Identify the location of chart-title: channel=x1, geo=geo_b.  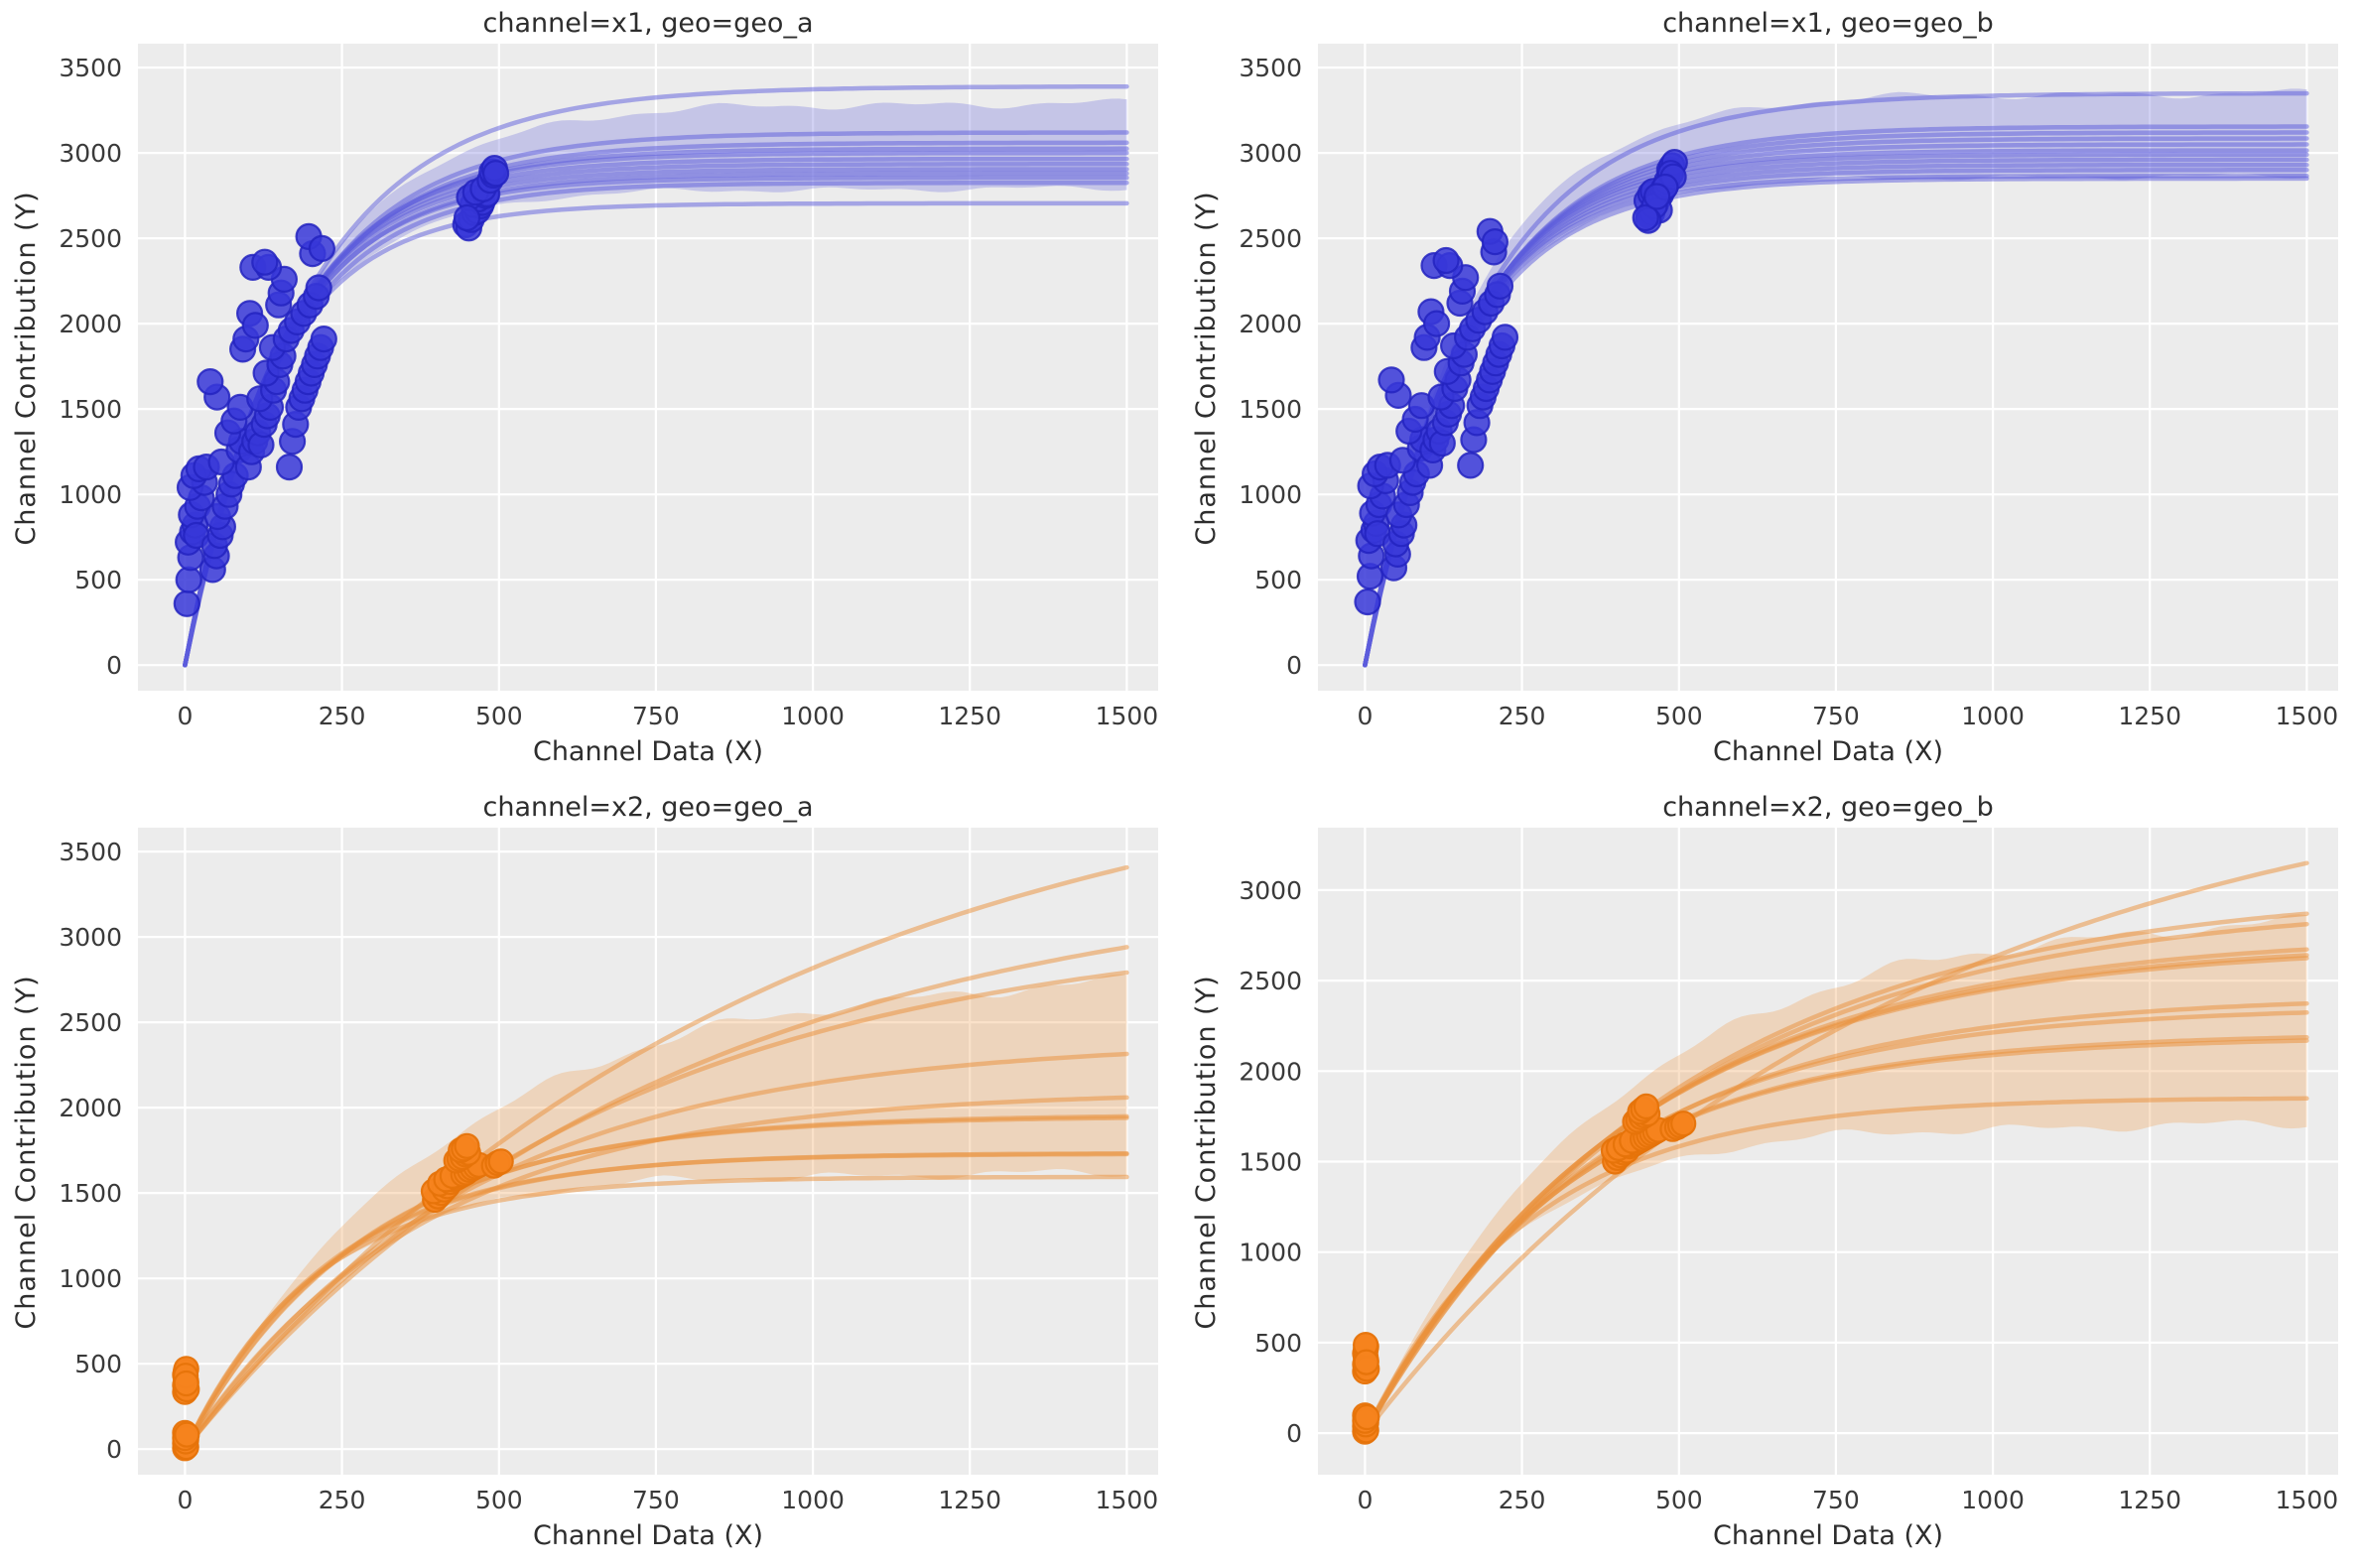
(1828, 23).